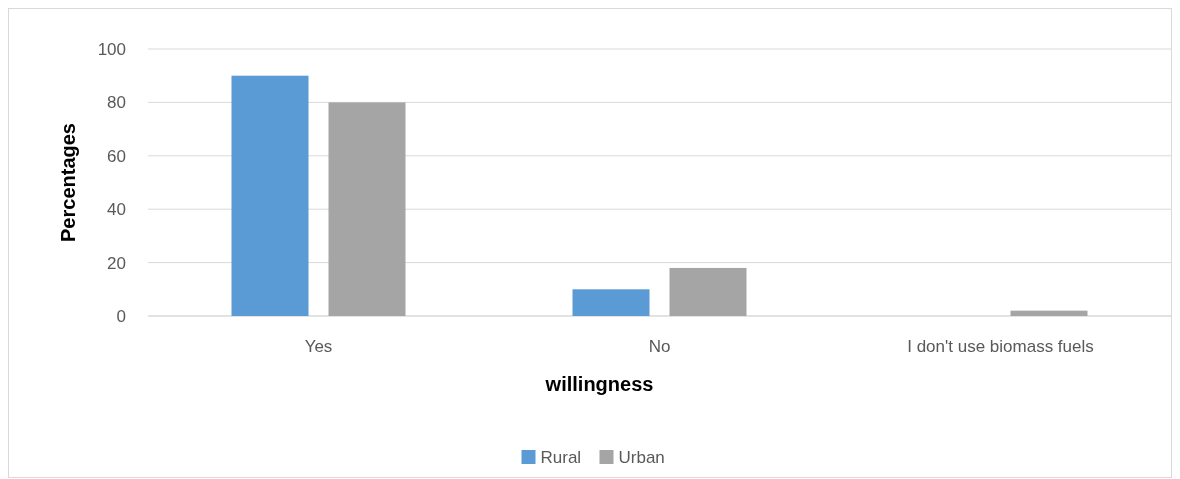 Image resolution: width=1180 pixels, height=479 pixels. Describe the element at coordinates (116, 263) in the screenshot. I see `y-tick-label: 20` at that location.